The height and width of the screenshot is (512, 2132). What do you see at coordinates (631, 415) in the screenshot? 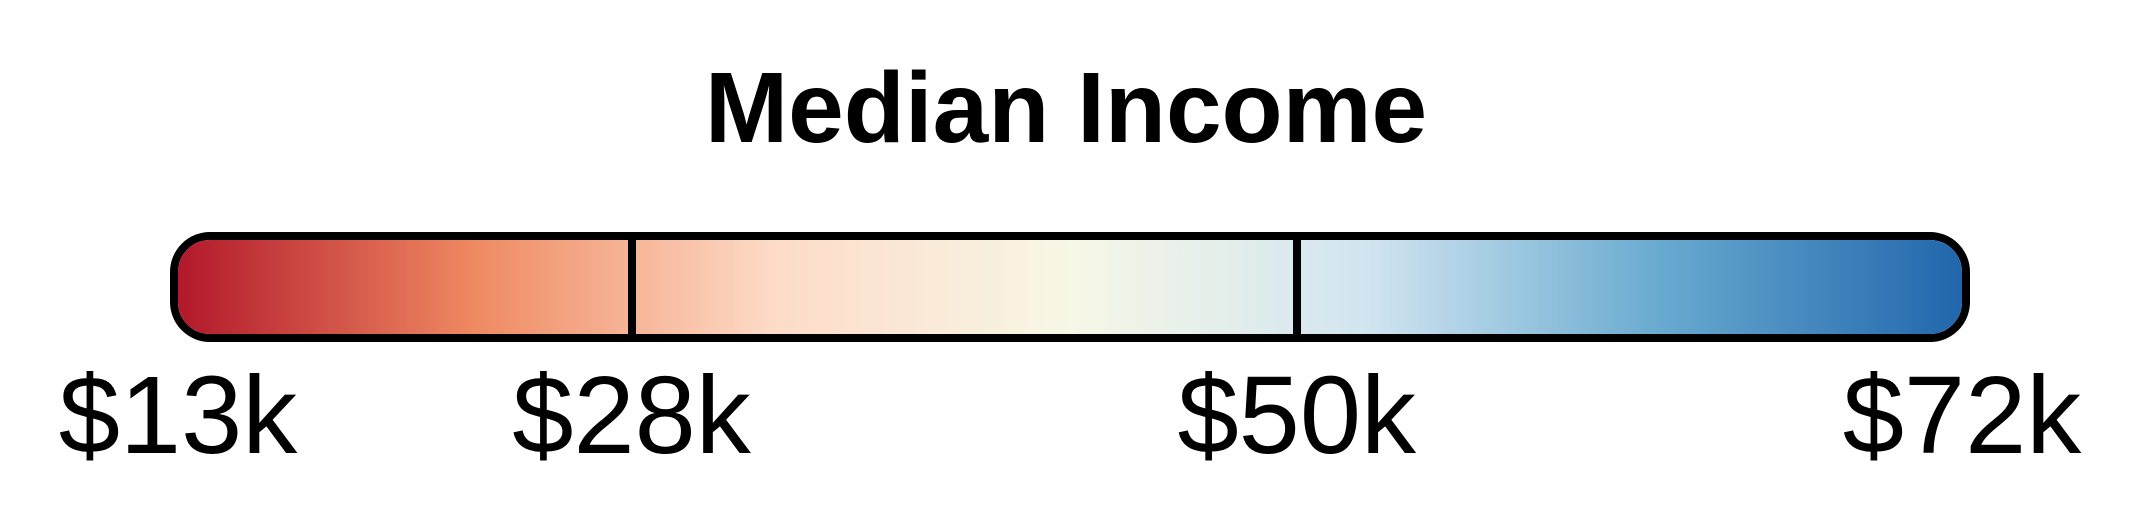
I see `tick-label: $28k` at bounding box center [631, 415].